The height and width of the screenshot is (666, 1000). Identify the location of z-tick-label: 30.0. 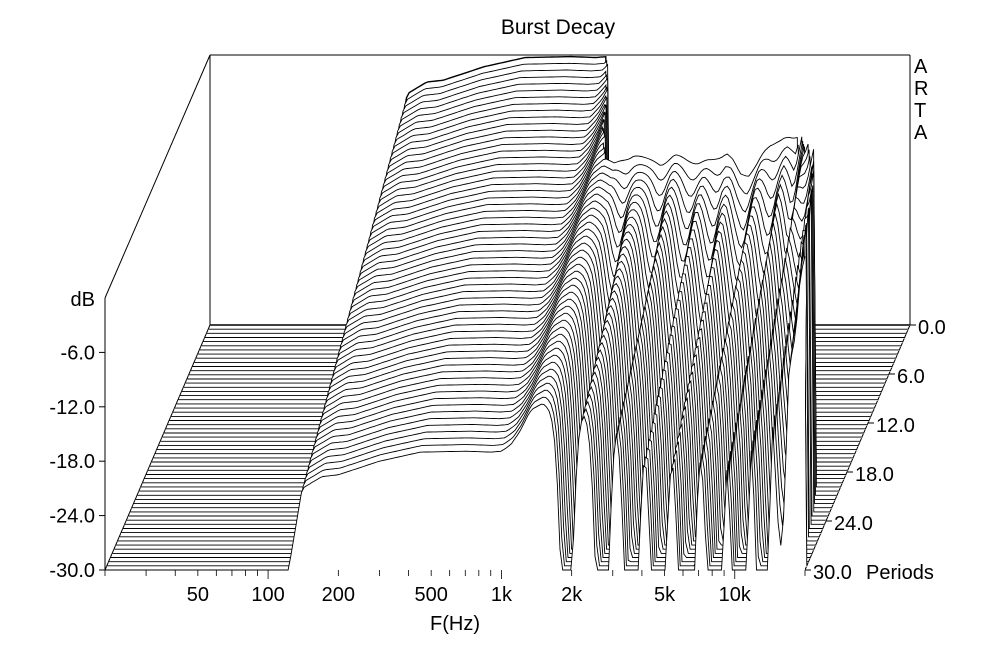
(832, 573).